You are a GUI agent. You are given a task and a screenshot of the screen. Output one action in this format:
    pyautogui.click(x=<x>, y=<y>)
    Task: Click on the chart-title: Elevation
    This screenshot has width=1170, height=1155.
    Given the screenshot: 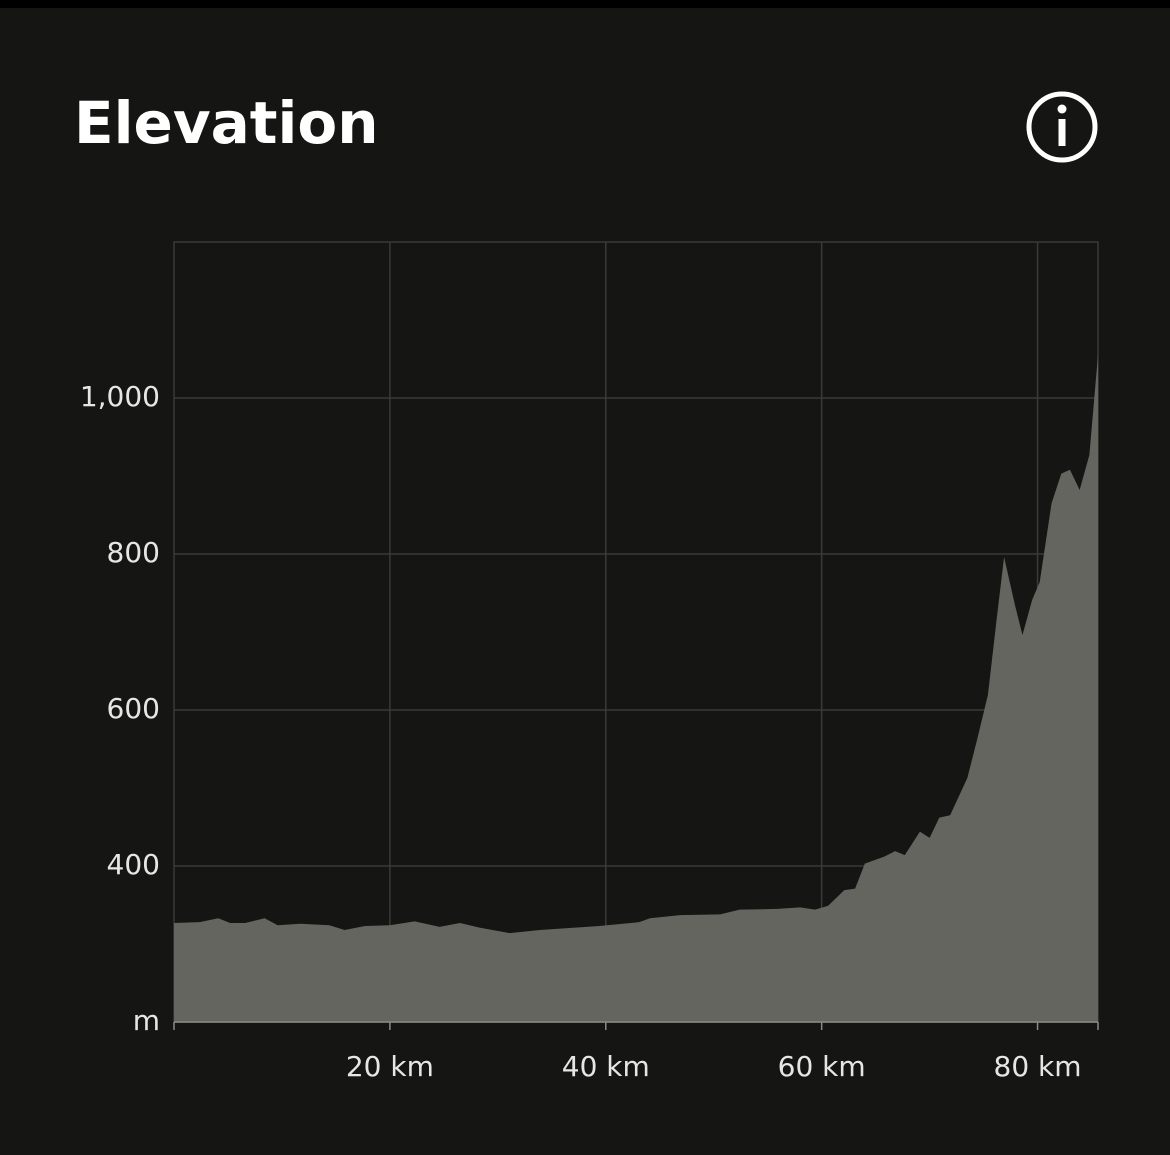 What is the action you would take?
    pyautogui.click(x=226, y=123)
    